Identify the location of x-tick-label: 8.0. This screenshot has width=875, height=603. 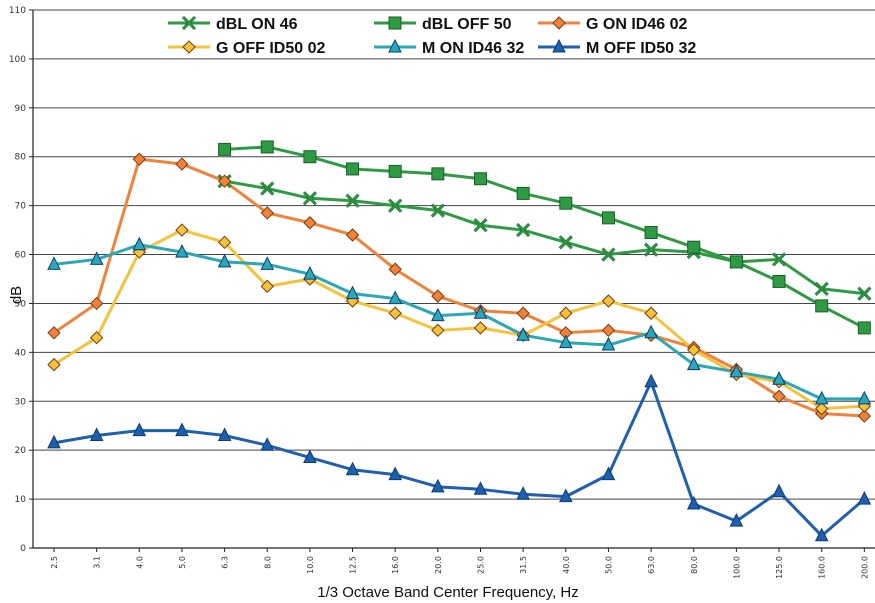
(267, 562).